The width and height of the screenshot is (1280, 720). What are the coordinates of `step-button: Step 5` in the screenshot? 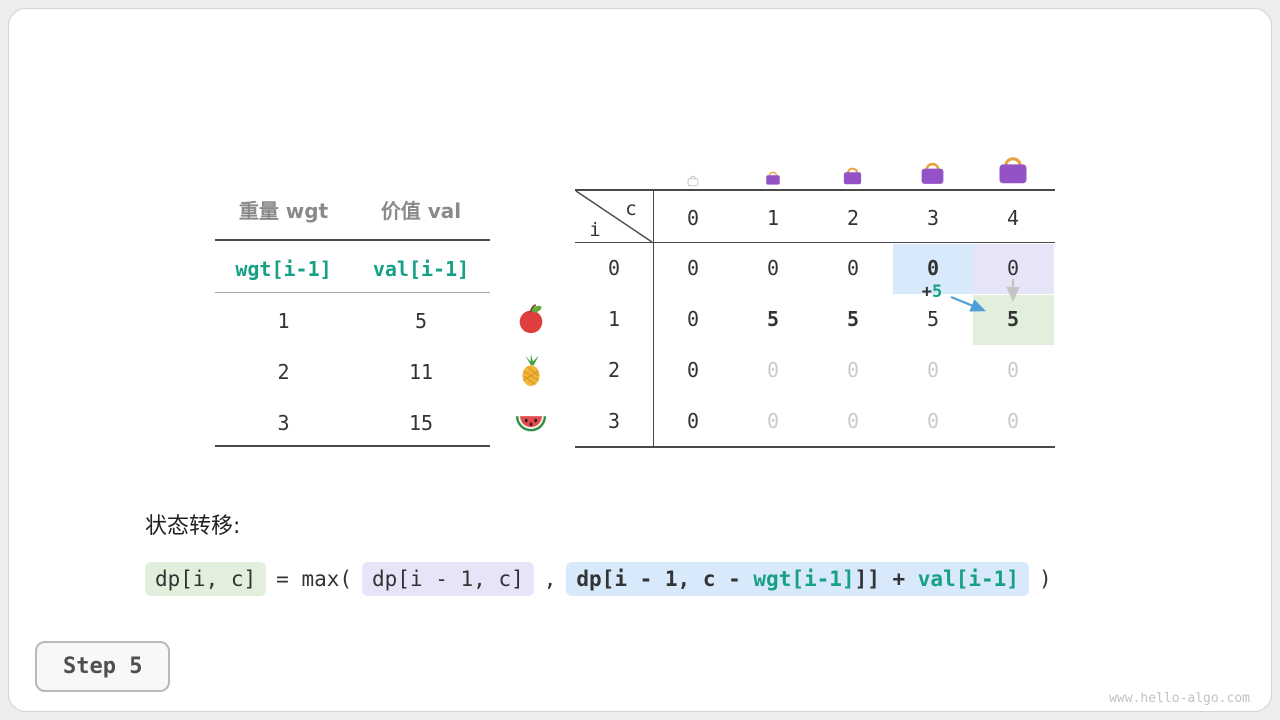 It's located at (103, 666).